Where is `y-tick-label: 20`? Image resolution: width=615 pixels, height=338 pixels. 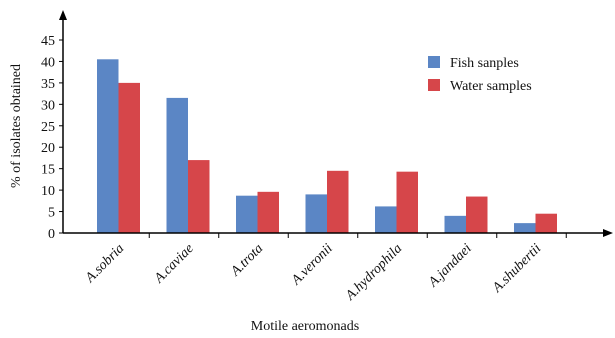
y-tick-label: 20 is located at coordinates (48, 148).